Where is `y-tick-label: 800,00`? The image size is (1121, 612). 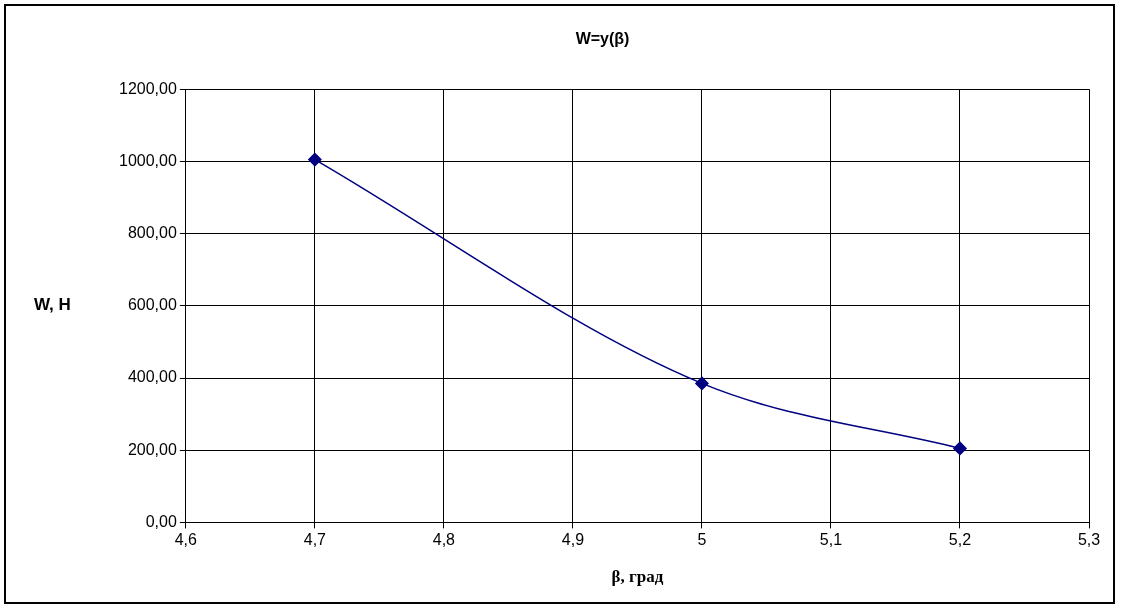 y-tick-label: 800,00 is located at coordinates (152, 233).